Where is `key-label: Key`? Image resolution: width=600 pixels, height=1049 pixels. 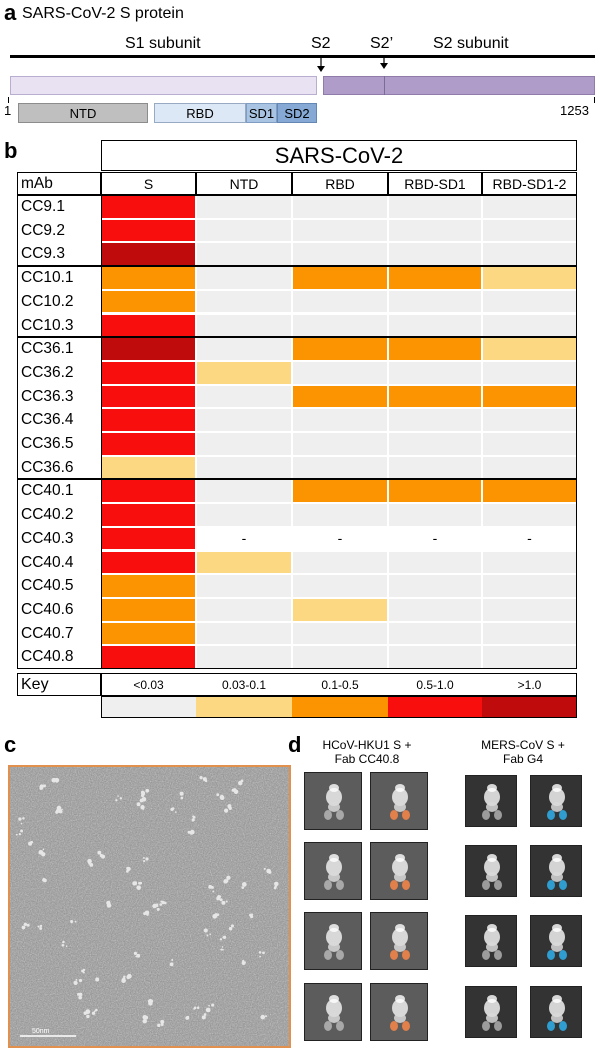 key-label: Key is located at coordinates (35, 684).